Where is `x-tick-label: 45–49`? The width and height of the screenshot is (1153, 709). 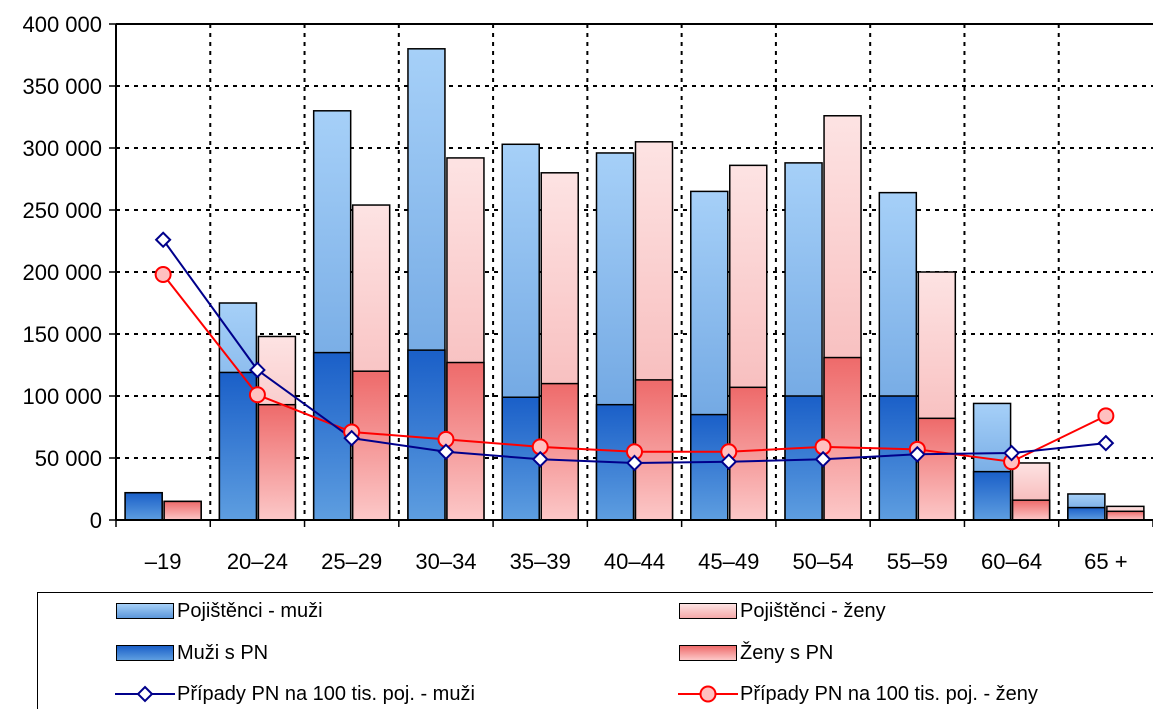
x-tick-label: 45–49 is located at coordinates (728, 561).